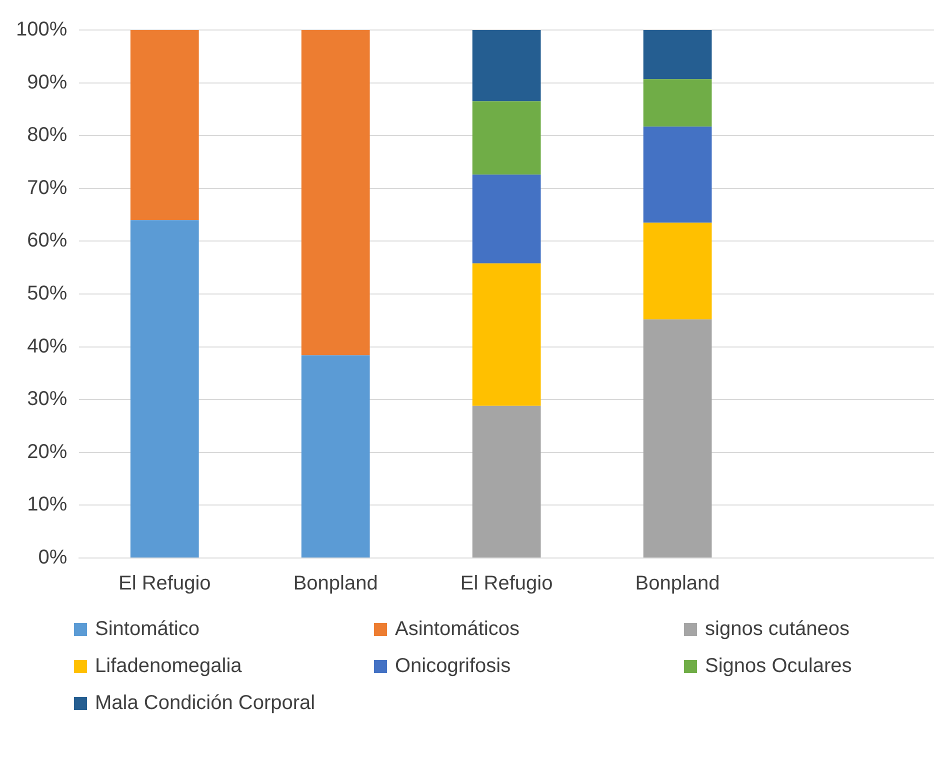 This screenshot has height=762, width=934. Describe the element at coordinates (47, 293) in the screenshot. I see `y-tick-label: 50%` at that location.